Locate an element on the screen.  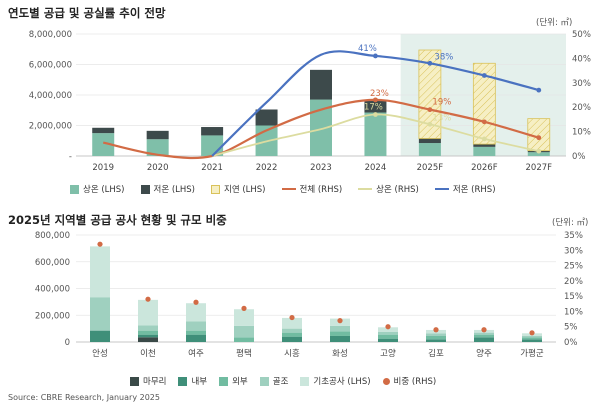
y-right-tick: 0% is located at coordinates (571, 343).